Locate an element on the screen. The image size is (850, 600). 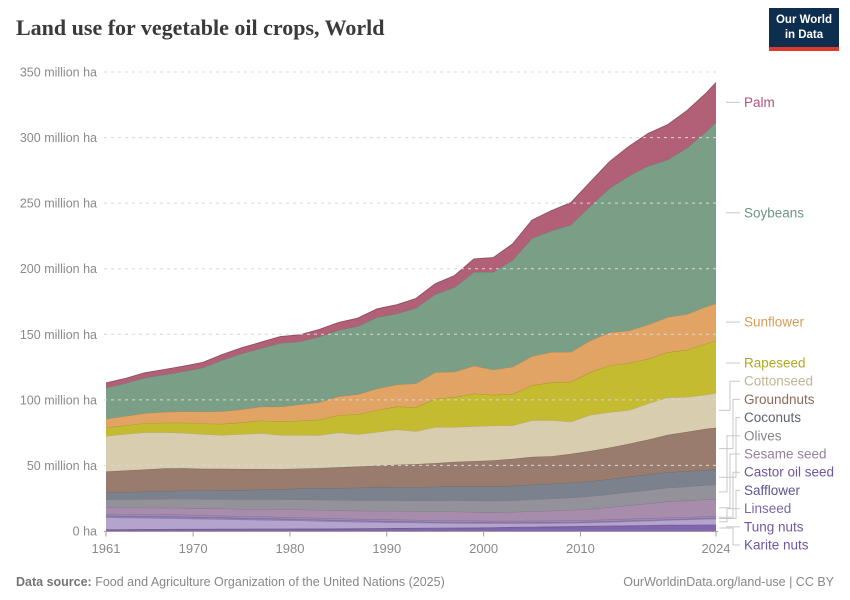
legend-connector-karite-nuts is located at coordinates (729, 536).